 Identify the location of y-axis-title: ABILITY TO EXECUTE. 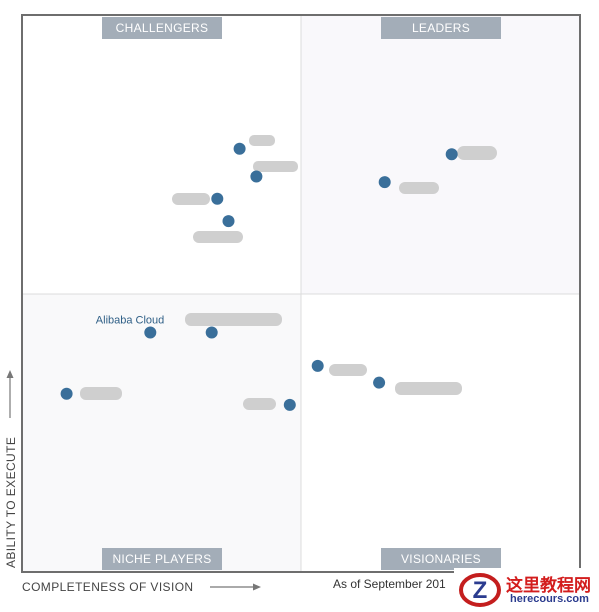
(11, 502).